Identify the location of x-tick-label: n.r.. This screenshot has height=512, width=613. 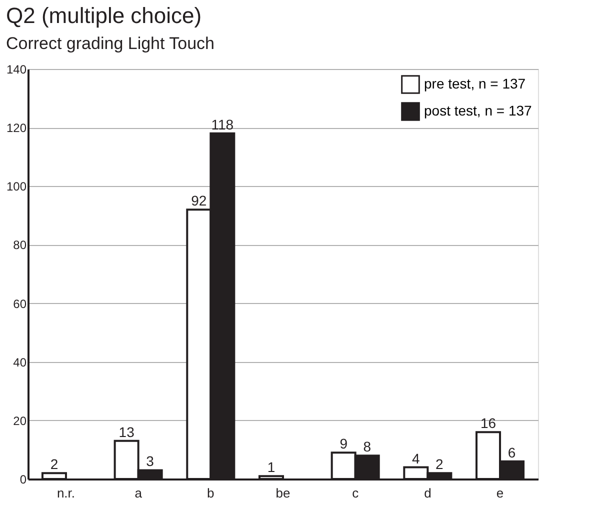
(66, 493).